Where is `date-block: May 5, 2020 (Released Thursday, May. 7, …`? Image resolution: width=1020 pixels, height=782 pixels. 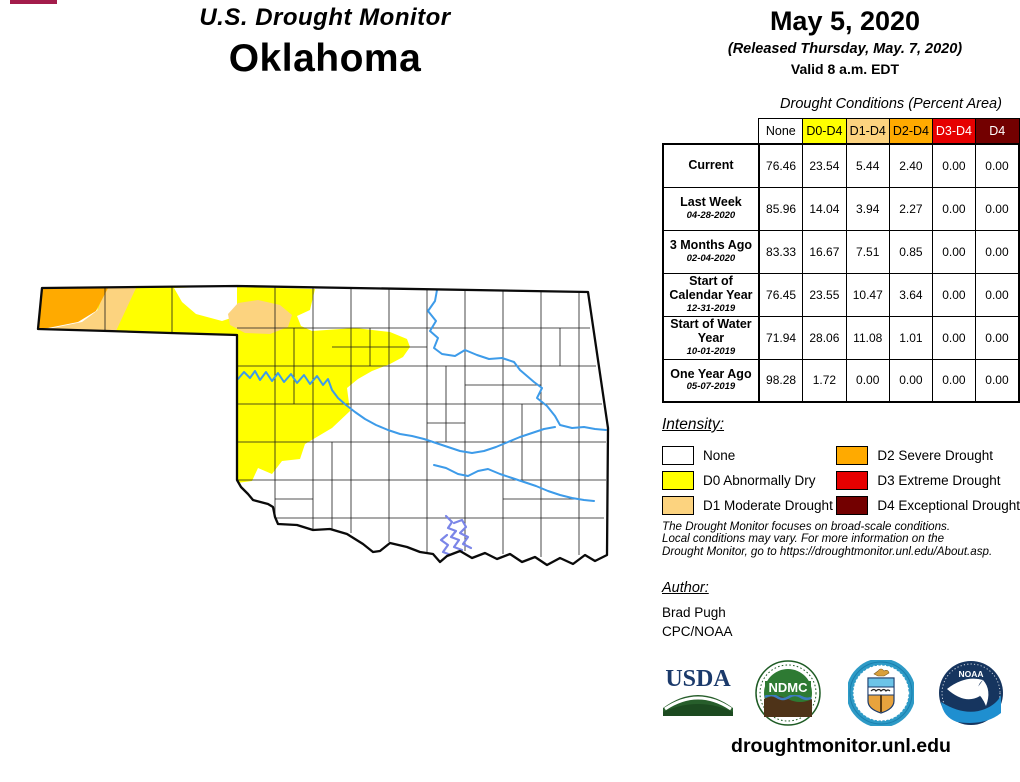 date-block: May 5, 2020 (Released Thursday, May. 7, … is located at coordinates (845, 41).